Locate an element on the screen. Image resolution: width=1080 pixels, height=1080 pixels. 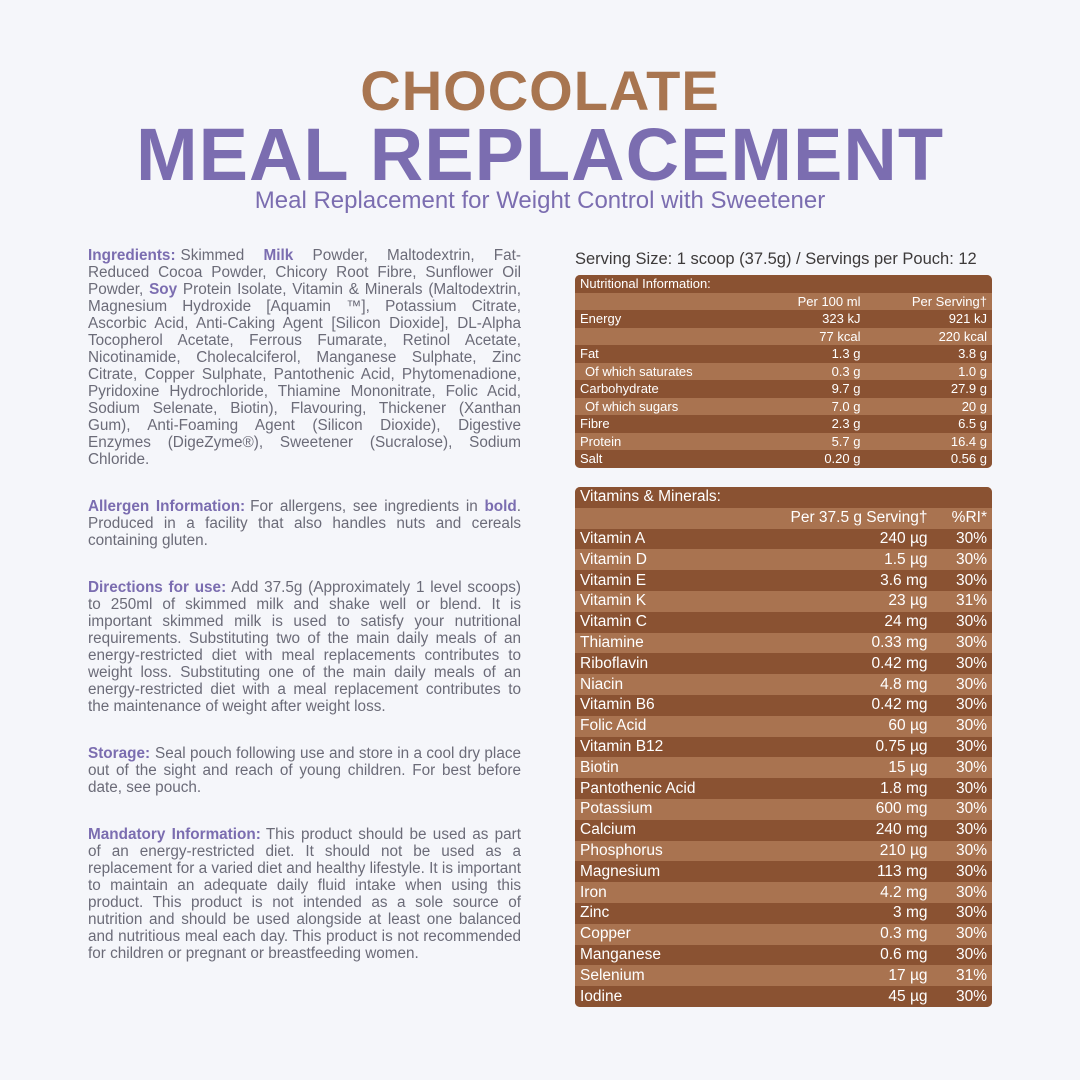
vitamin-value: 210 µg is located at coordinates (903, 850).